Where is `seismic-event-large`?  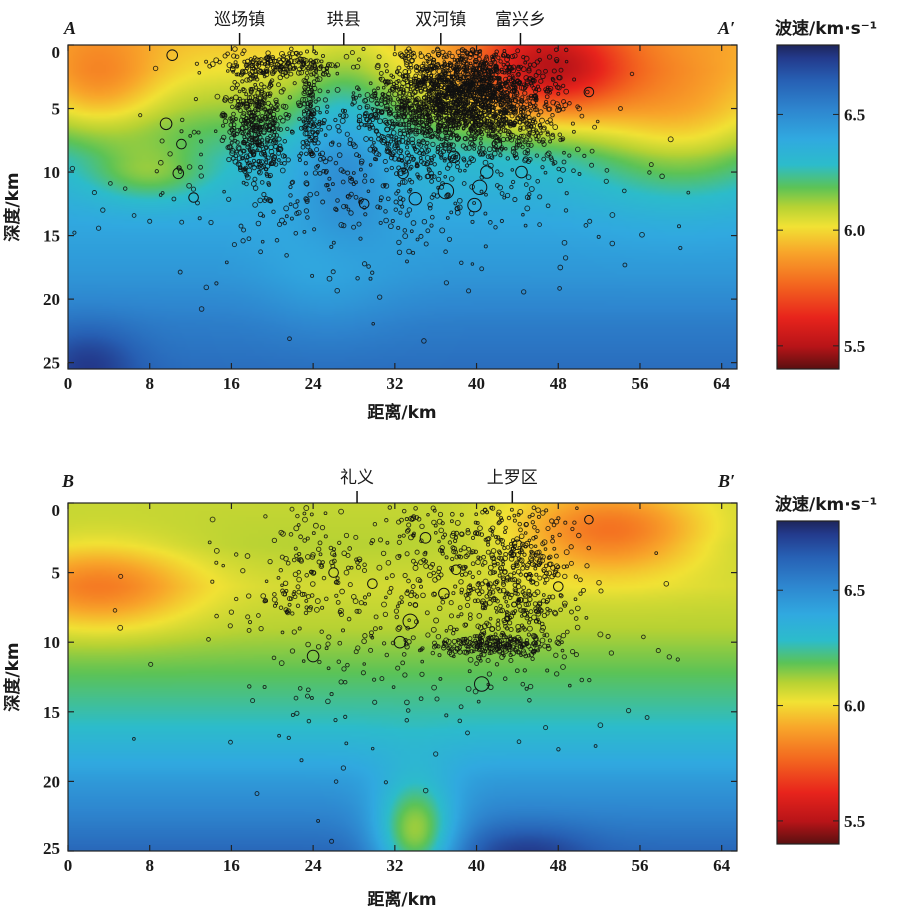
seismic-event-large is located at coordinates (589, 92).